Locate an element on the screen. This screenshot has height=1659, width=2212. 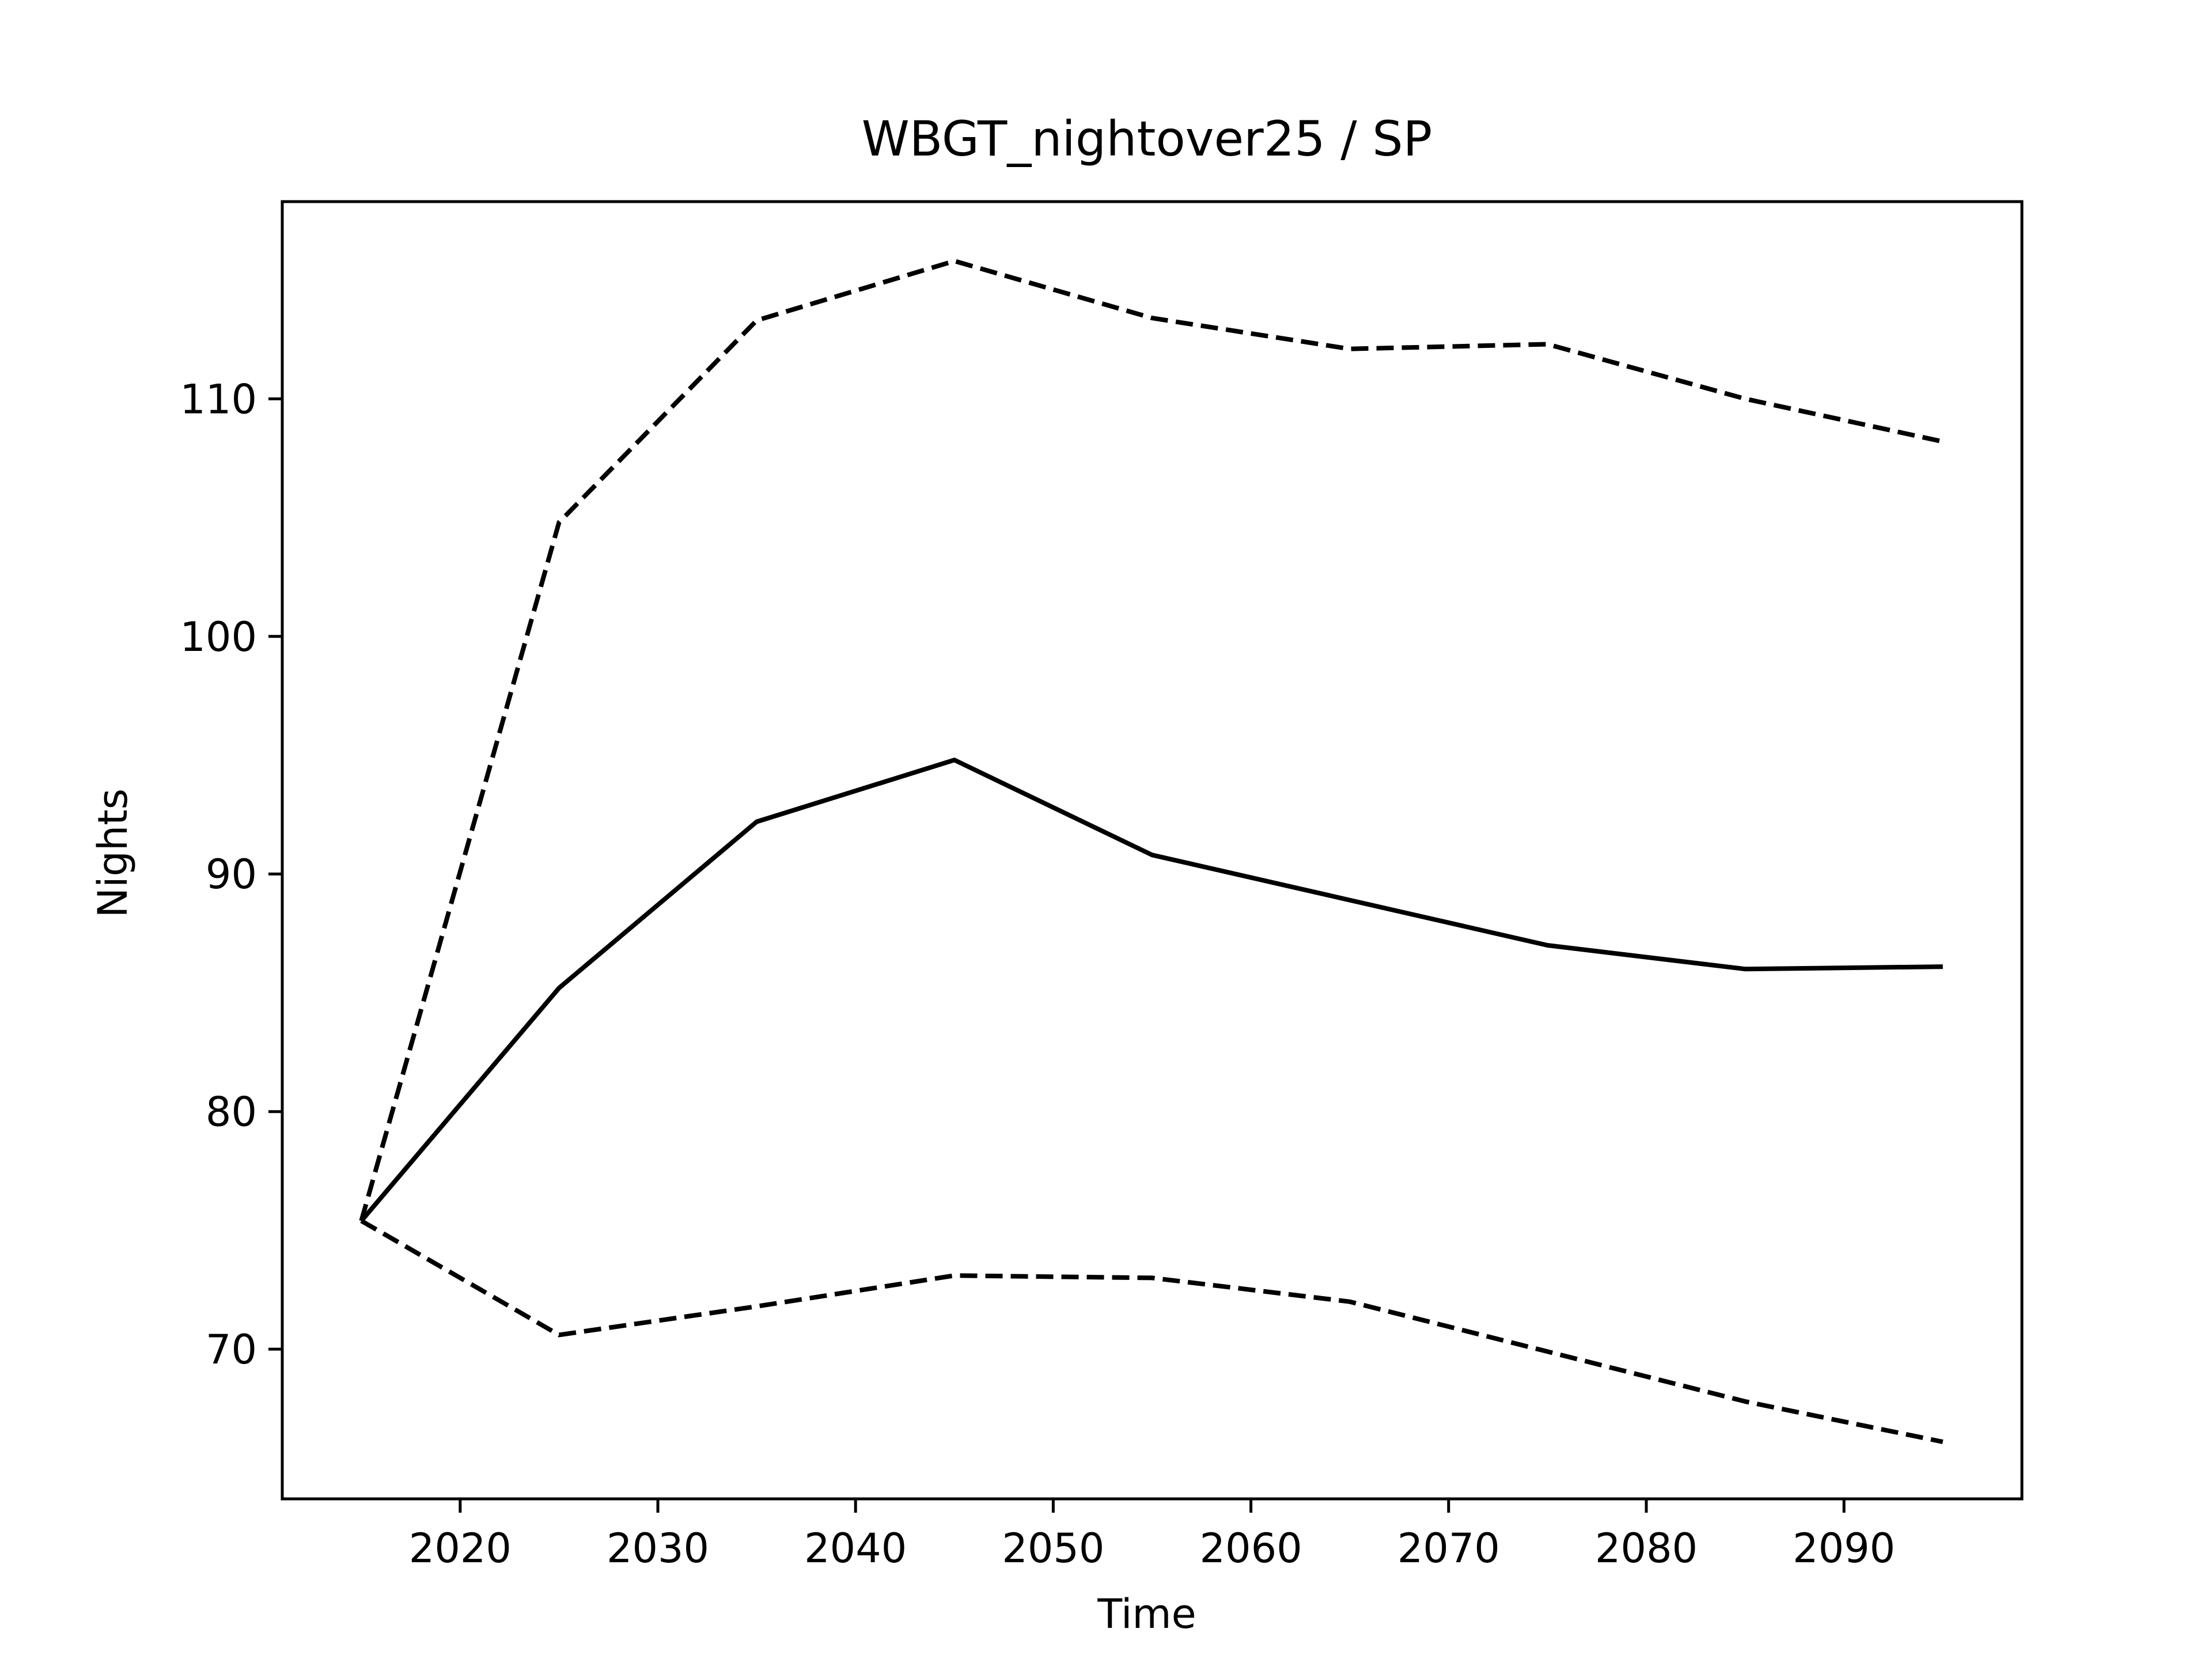
x-tick-label: 2050 is located at coordinates (1053, 1548).